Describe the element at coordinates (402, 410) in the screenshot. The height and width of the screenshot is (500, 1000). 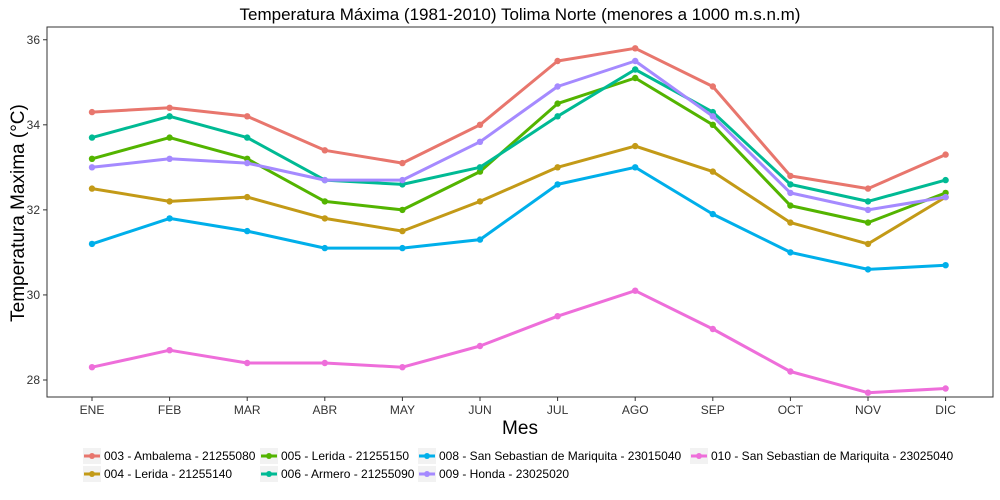
I see `x-tick-label: MAY` at that location.